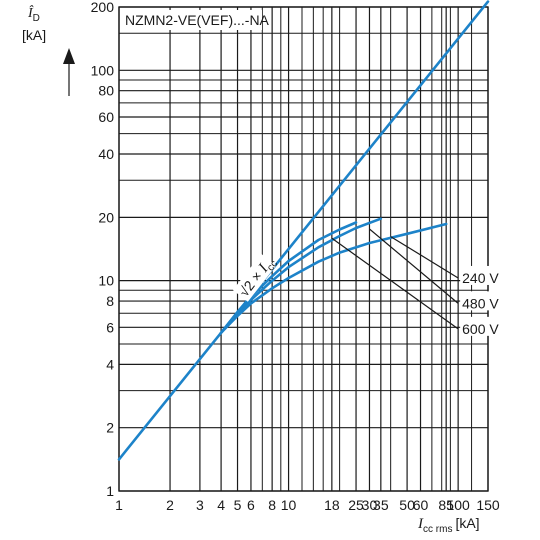  I want to click on y-tick-label: 60, so click(106, 117).